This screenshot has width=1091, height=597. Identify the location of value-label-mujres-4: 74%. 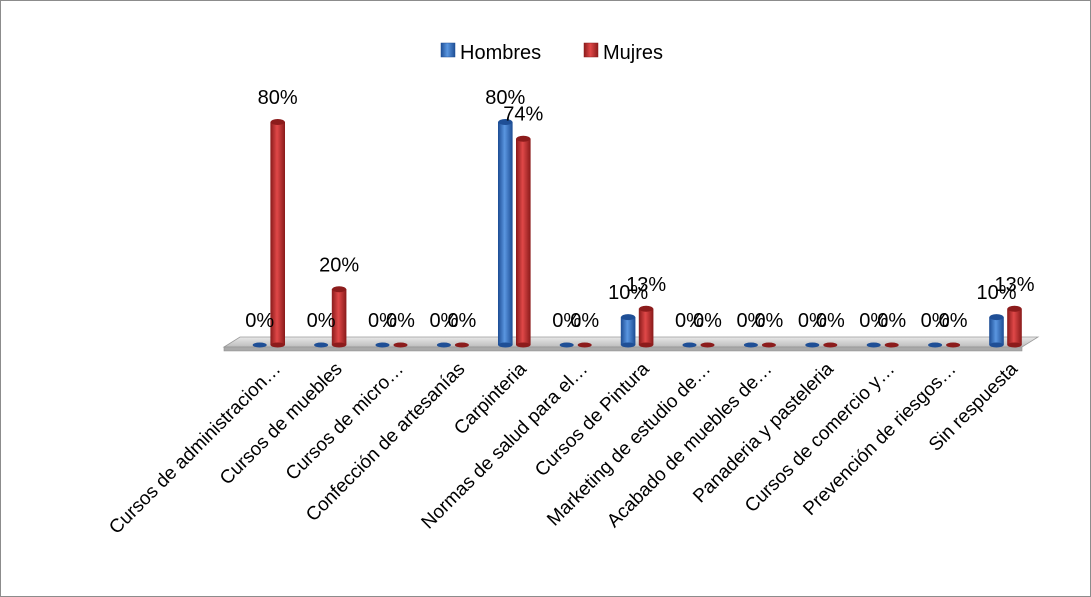
(523, 115).